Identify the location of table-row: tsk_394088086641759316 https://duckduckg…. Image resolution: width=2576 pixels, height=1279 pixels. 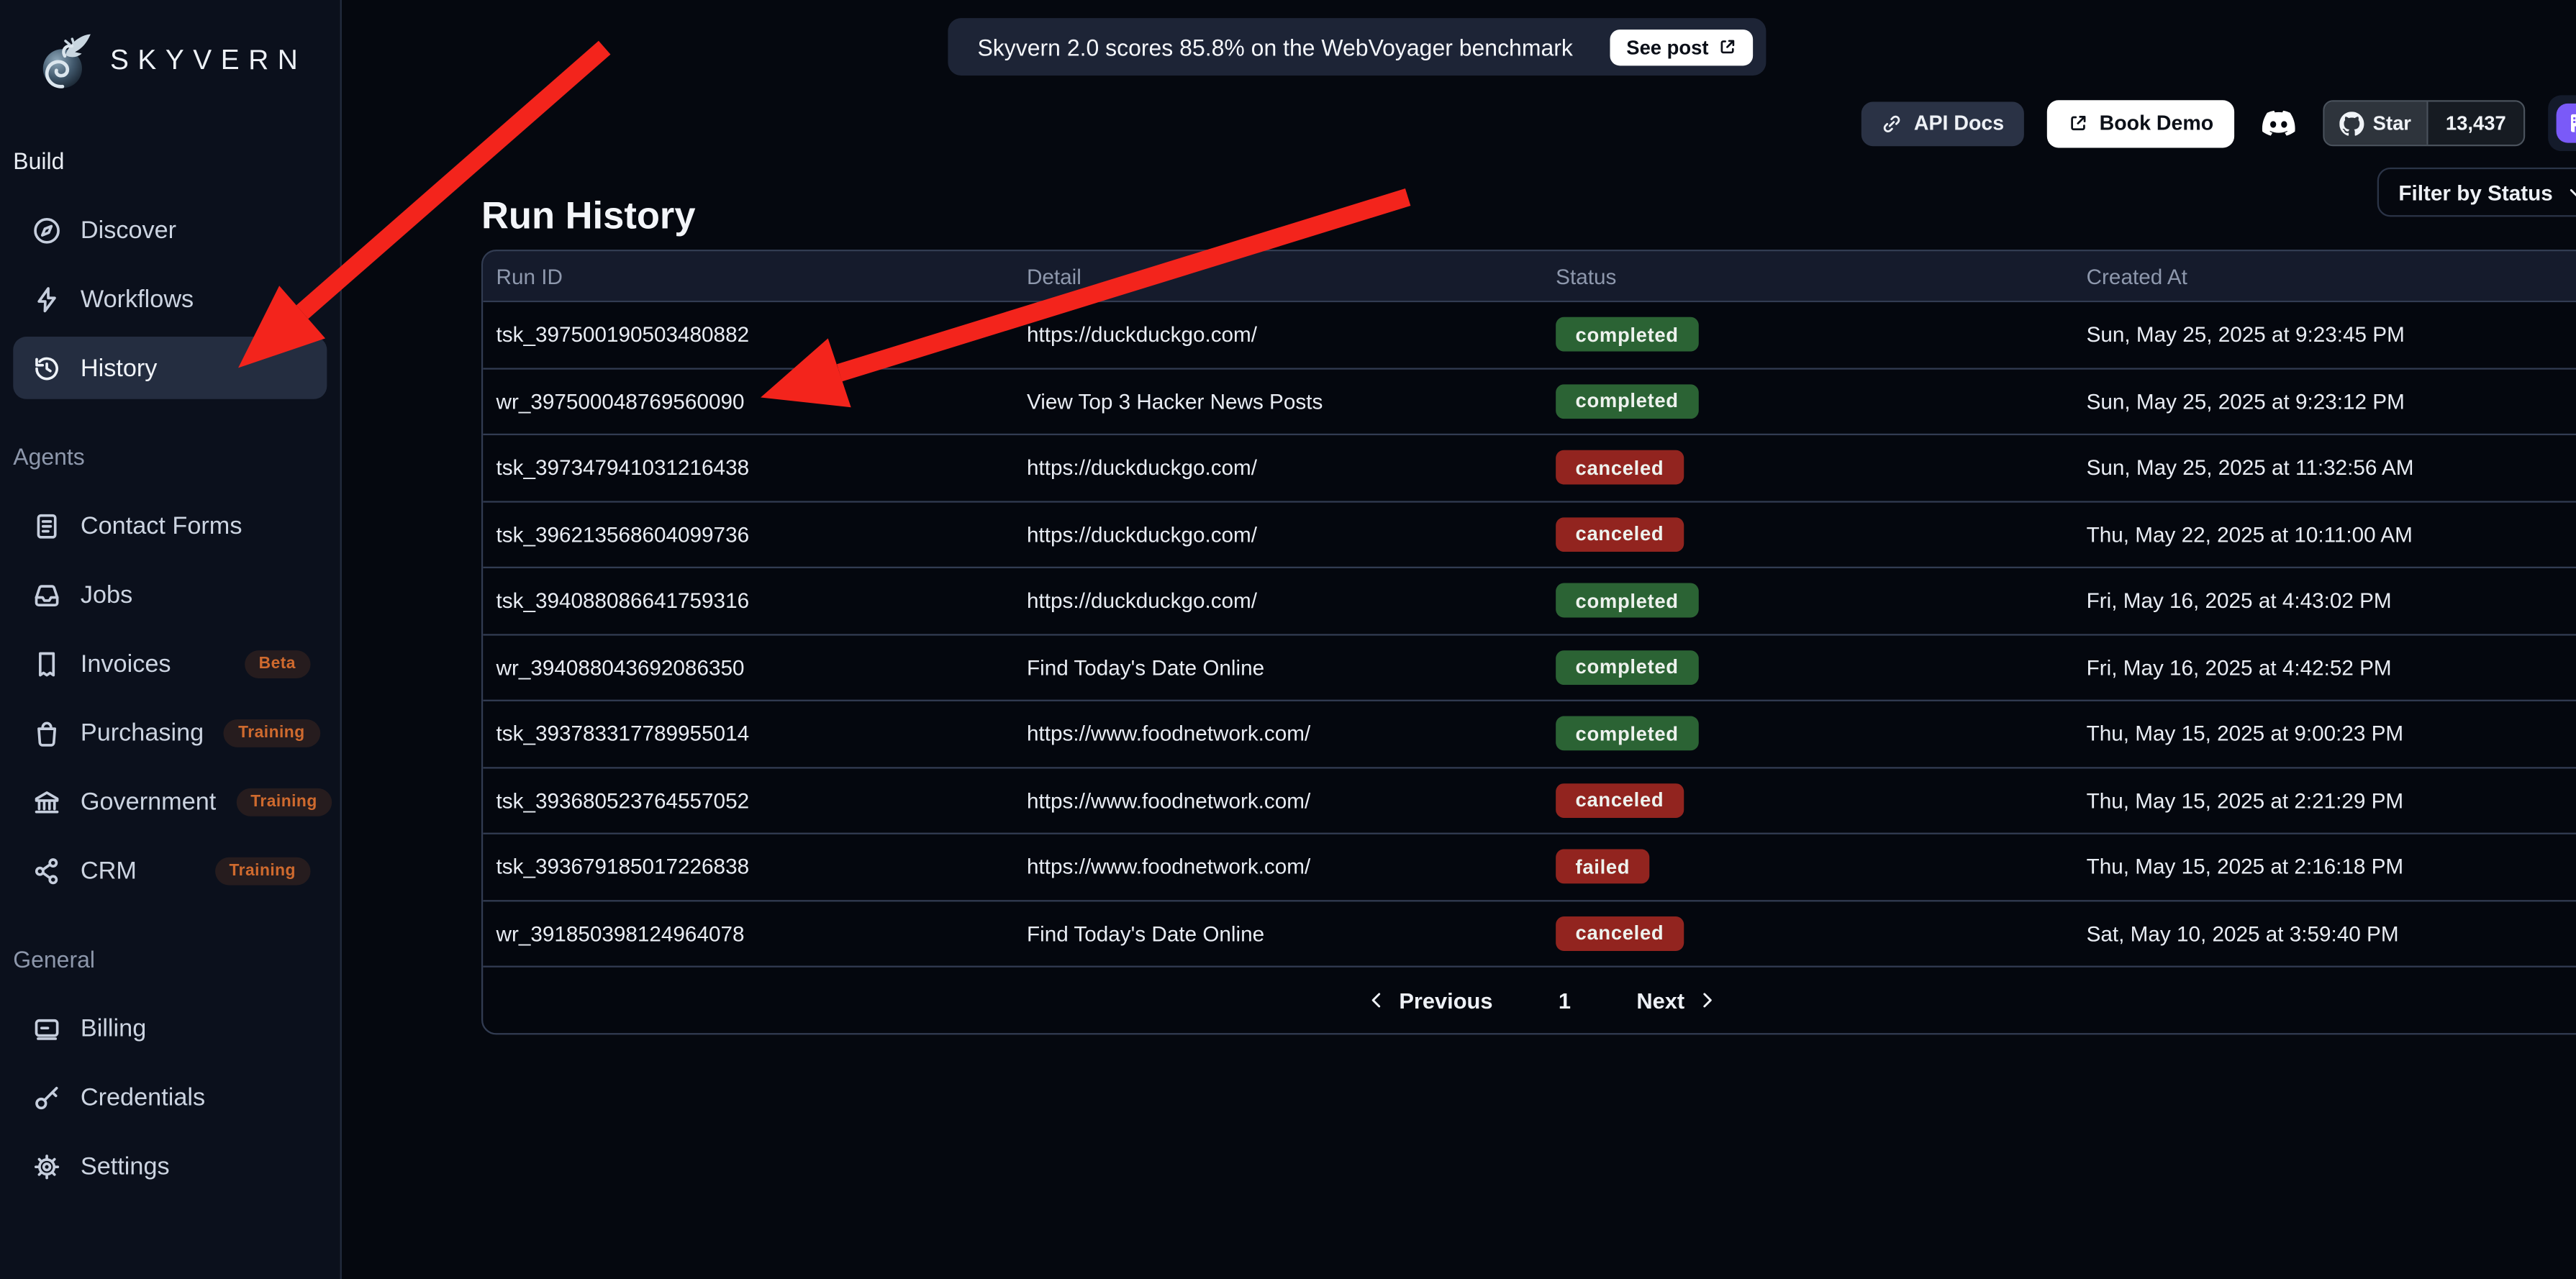
(1529, 600).